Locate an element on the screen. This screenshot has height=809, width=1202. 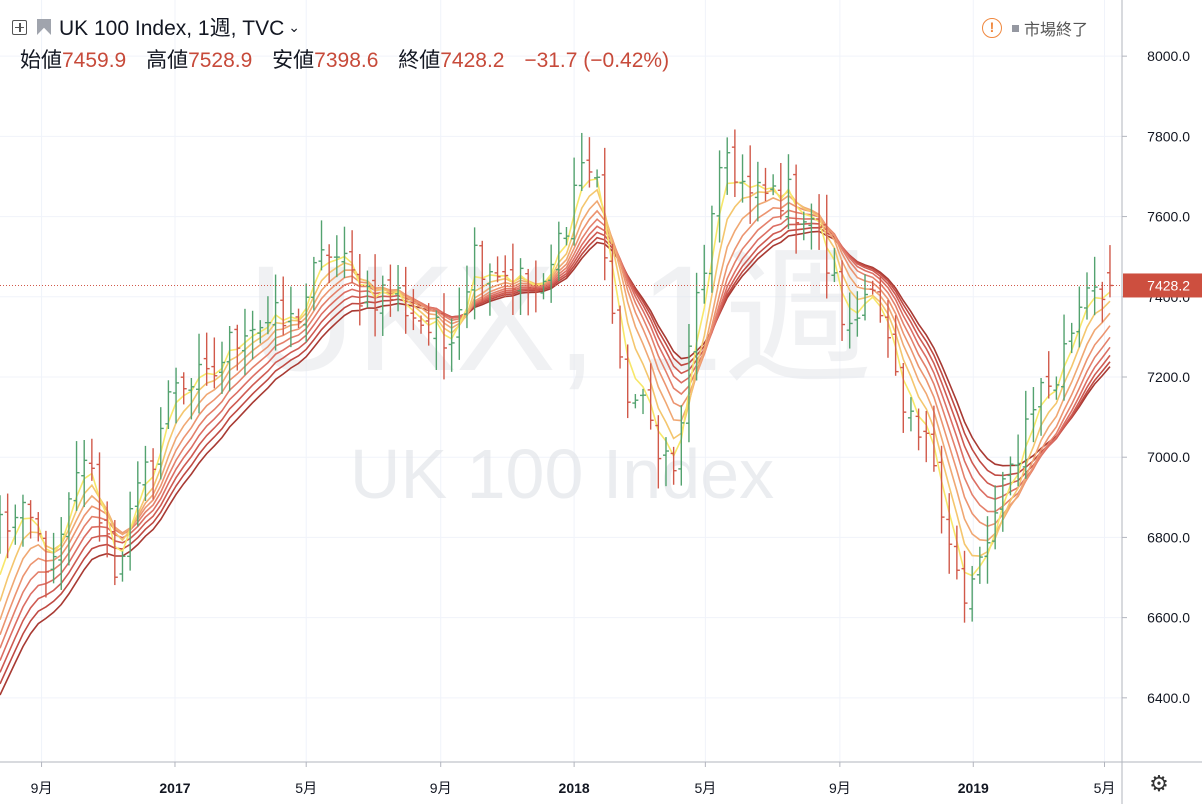
add-symbol-icon is located at coordinates (19, 27).